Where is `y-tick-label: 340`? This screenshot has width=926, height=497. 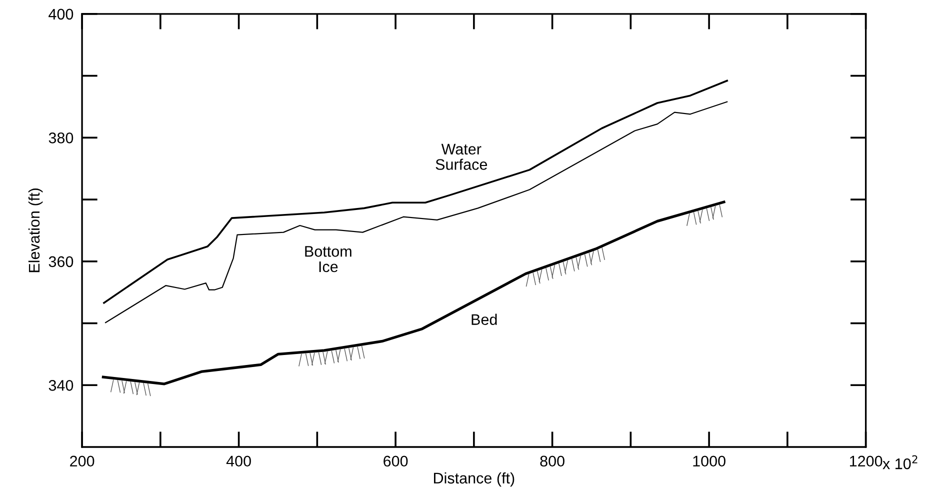
y-tick-label: 340 is located at coordinates (61, 385).